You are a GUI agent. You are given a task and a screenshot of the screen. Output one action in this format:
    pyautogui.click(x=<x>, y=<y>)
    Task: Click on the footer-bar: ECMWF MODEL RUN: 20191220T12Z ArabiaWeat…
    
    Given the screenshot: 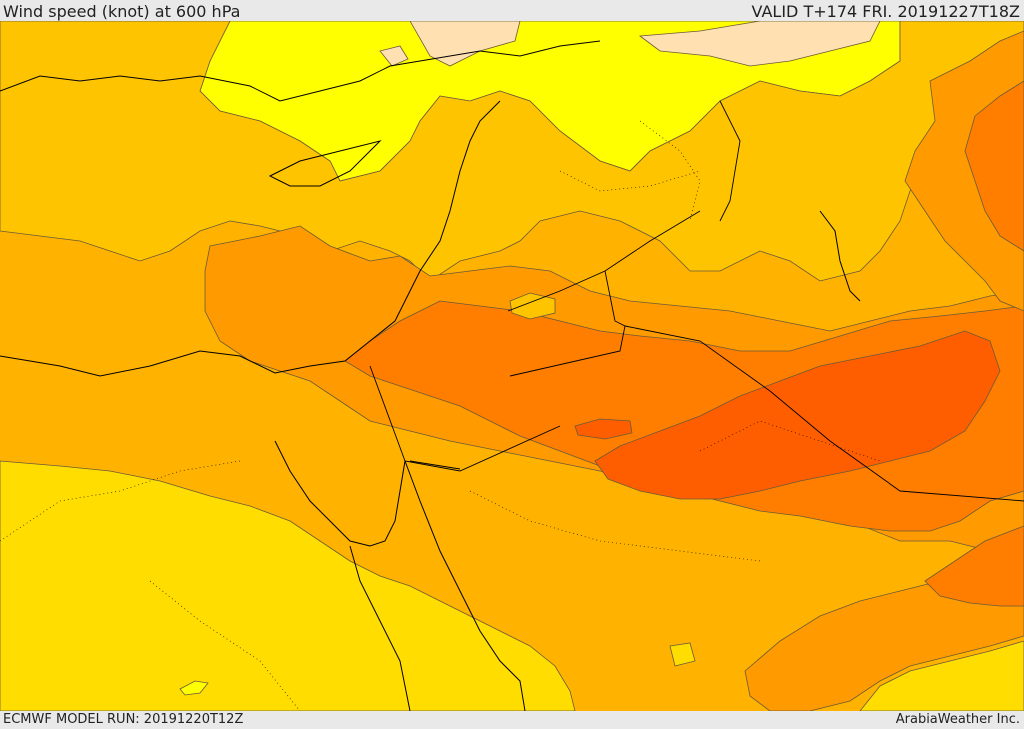 What is the action you would take?
    pyautogui.click(x=512, y=720)
    